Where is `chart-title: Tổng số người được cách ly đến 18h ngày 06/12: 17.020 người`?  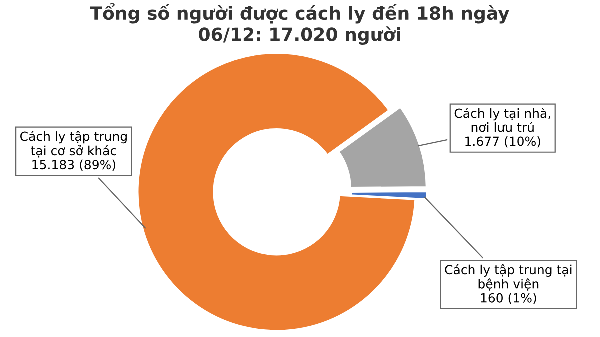
chart-title: Tổng số người được cách ly đến 18h ngày 06/12: 17.020 người is located at coordinates (300, 24).